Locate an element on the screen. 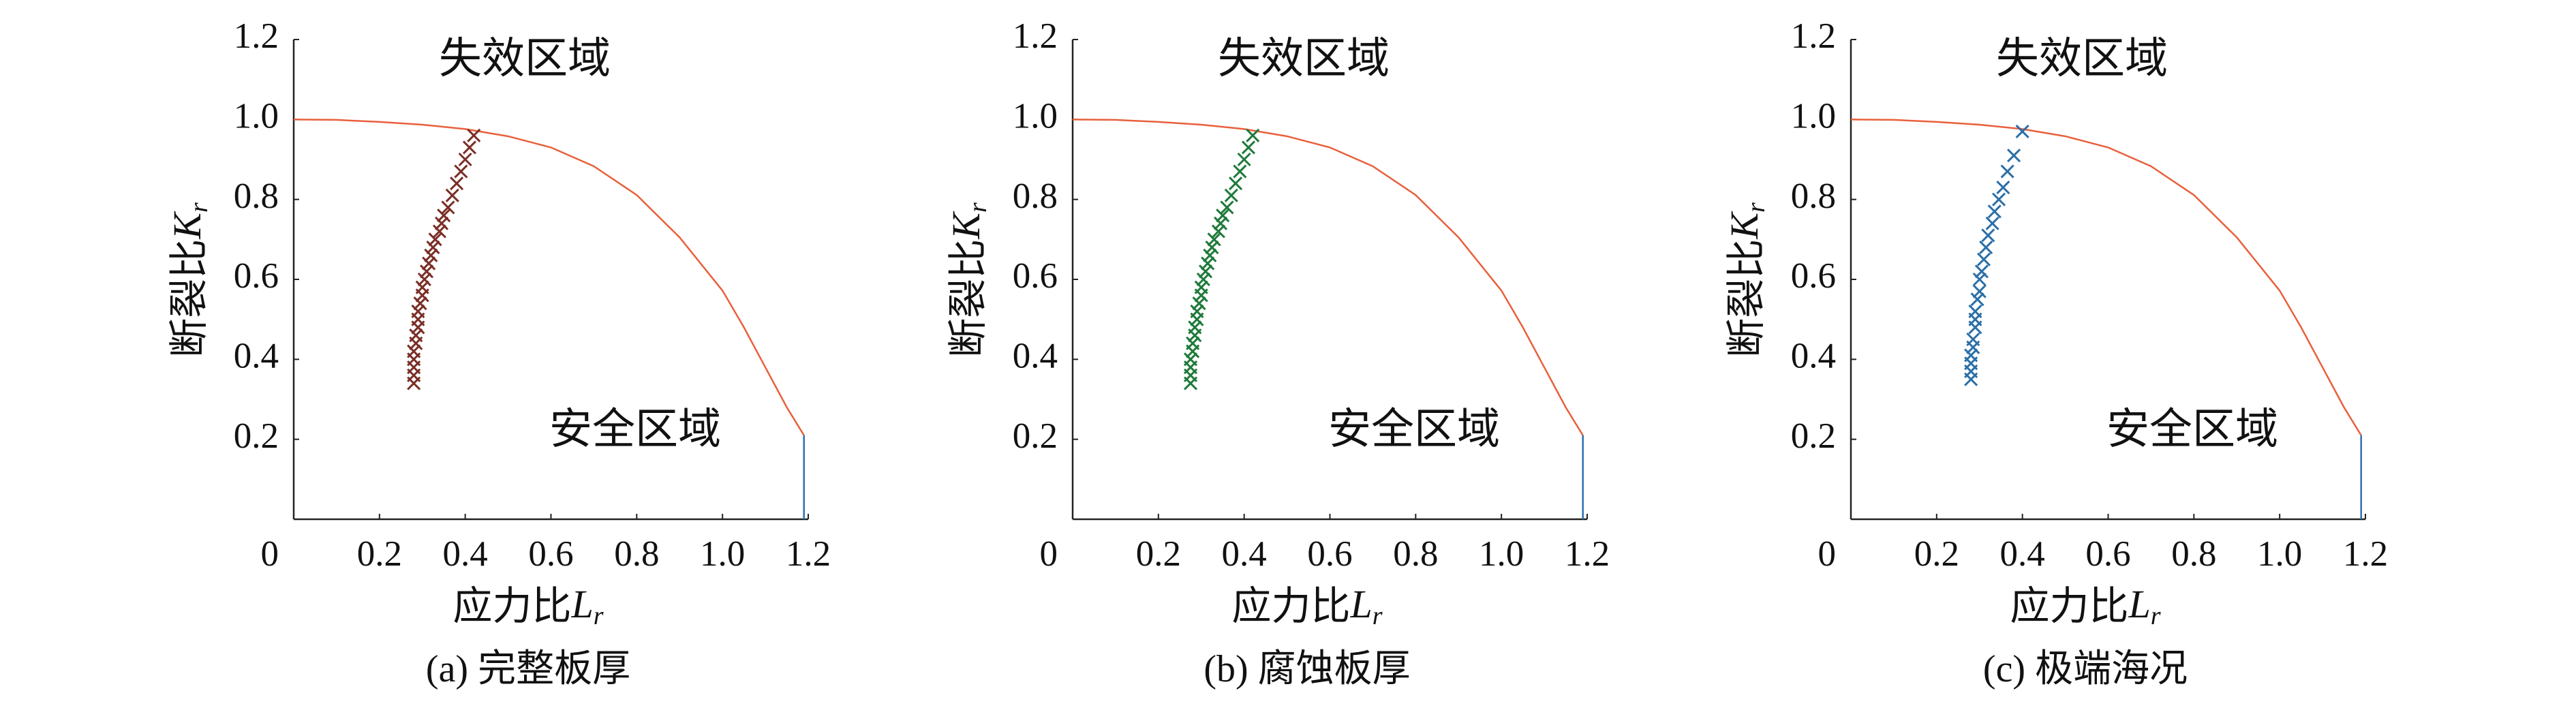  y-tick-label: 1.0 is located at coordinates (1035, 116).